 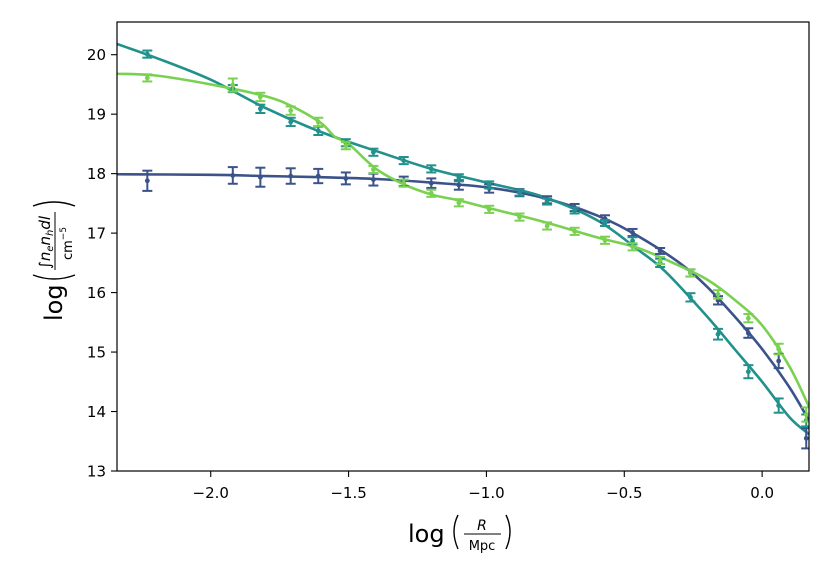 I want to click on x-tick-label: 0.0, so click(x=762, y=493).